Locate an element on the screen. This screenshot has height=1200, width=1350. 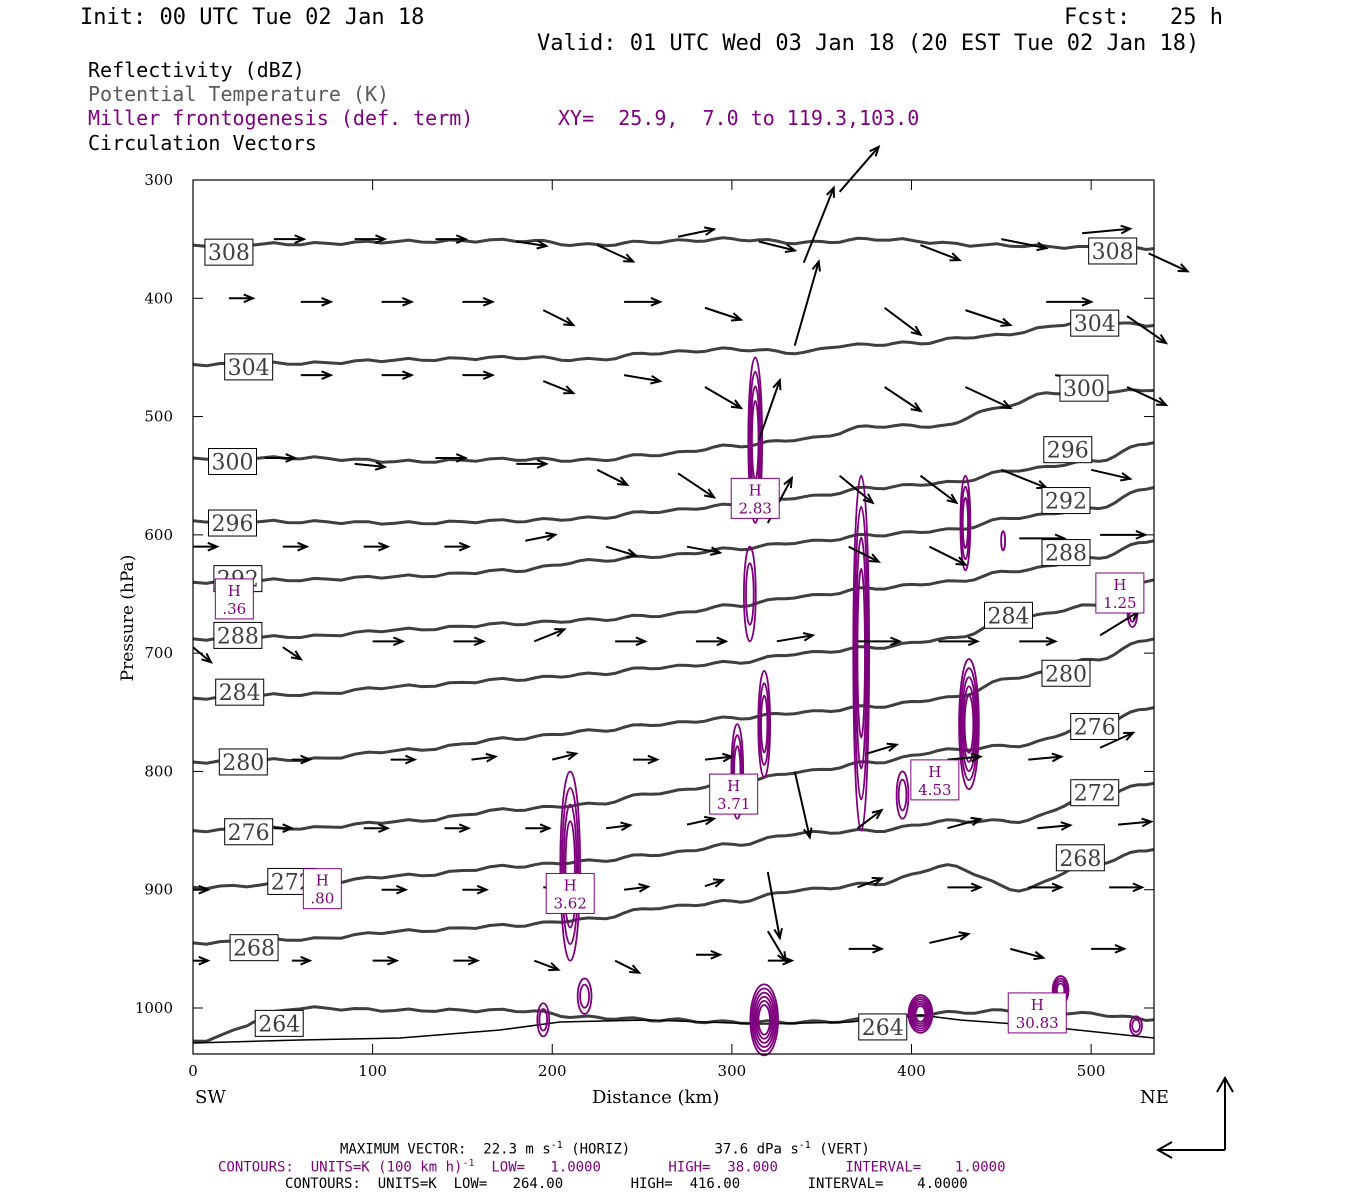
legend-frontogenesis: Miller frontogenesis (def. term) is located at coordinates (281, 118).